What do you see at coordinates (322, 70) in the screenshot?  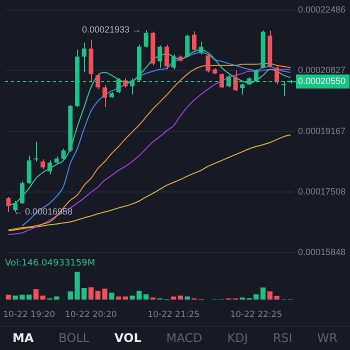 I see `y-tick-label: 0.00020827` at bounding box center [322, 70].